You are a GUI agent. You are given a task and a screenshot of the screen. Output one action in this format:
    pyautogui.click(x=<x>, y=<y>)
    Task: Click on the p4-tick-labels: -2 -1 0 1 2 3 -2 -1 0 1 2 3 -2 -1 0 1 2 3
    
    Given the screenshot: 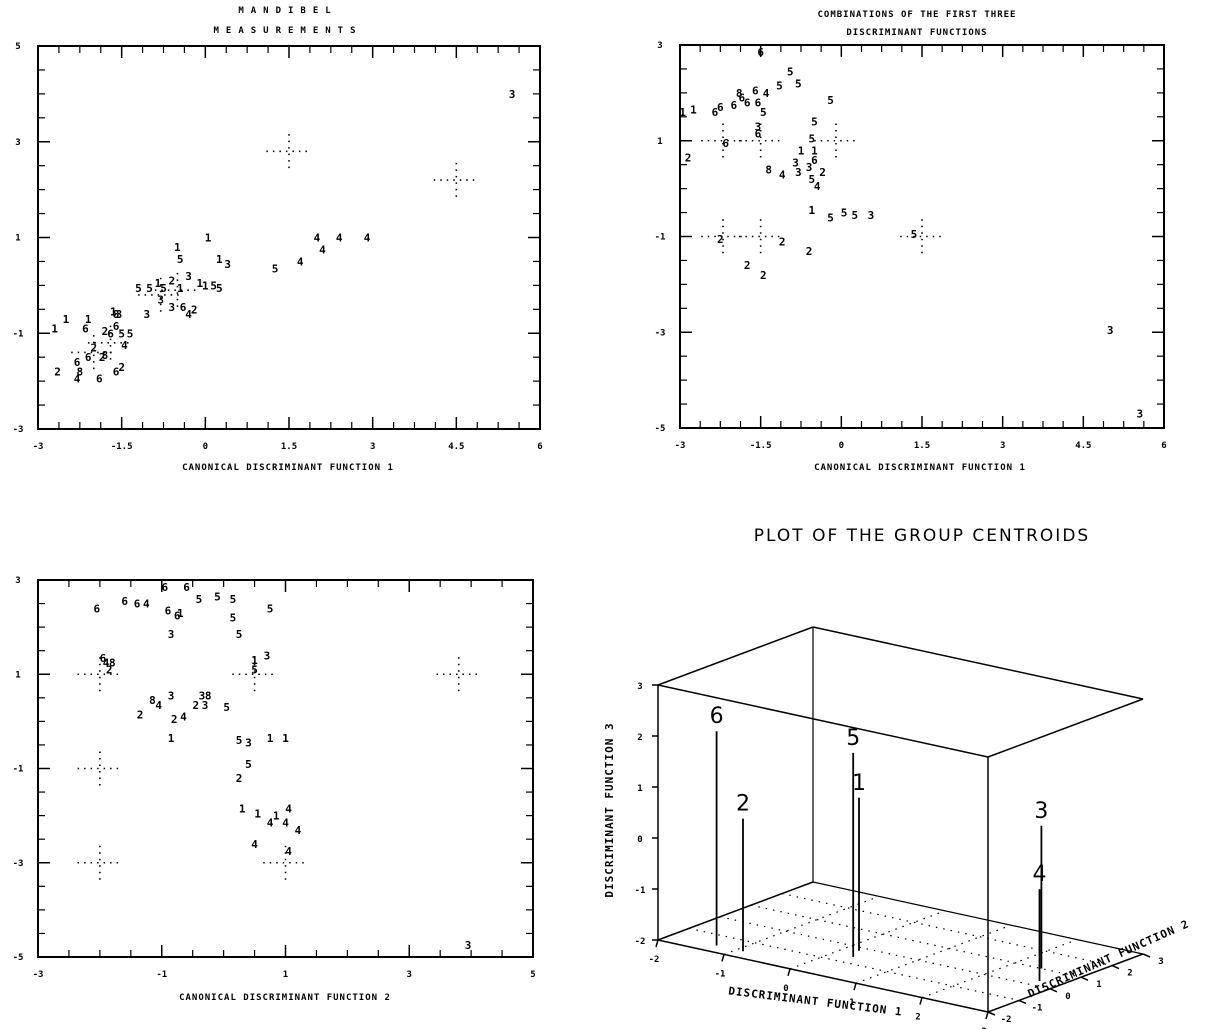 What is the action you would take?
    pyautogui.click(x=899, y=855)
    